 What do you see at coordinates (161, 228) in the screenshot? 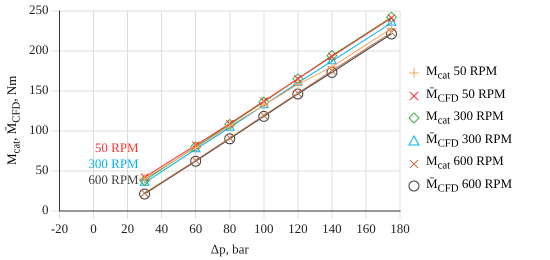
I see `x-tick-label: 40` at bounding box center [161, 228].